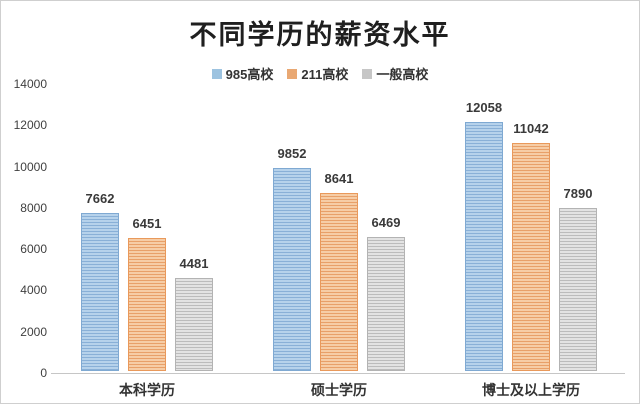 This screenshot has width=640, height=404. What do you see at coordinates (30, 125) in the screenshot?
I see `y-tick-label: 12000` at bounding box center [30, 125].